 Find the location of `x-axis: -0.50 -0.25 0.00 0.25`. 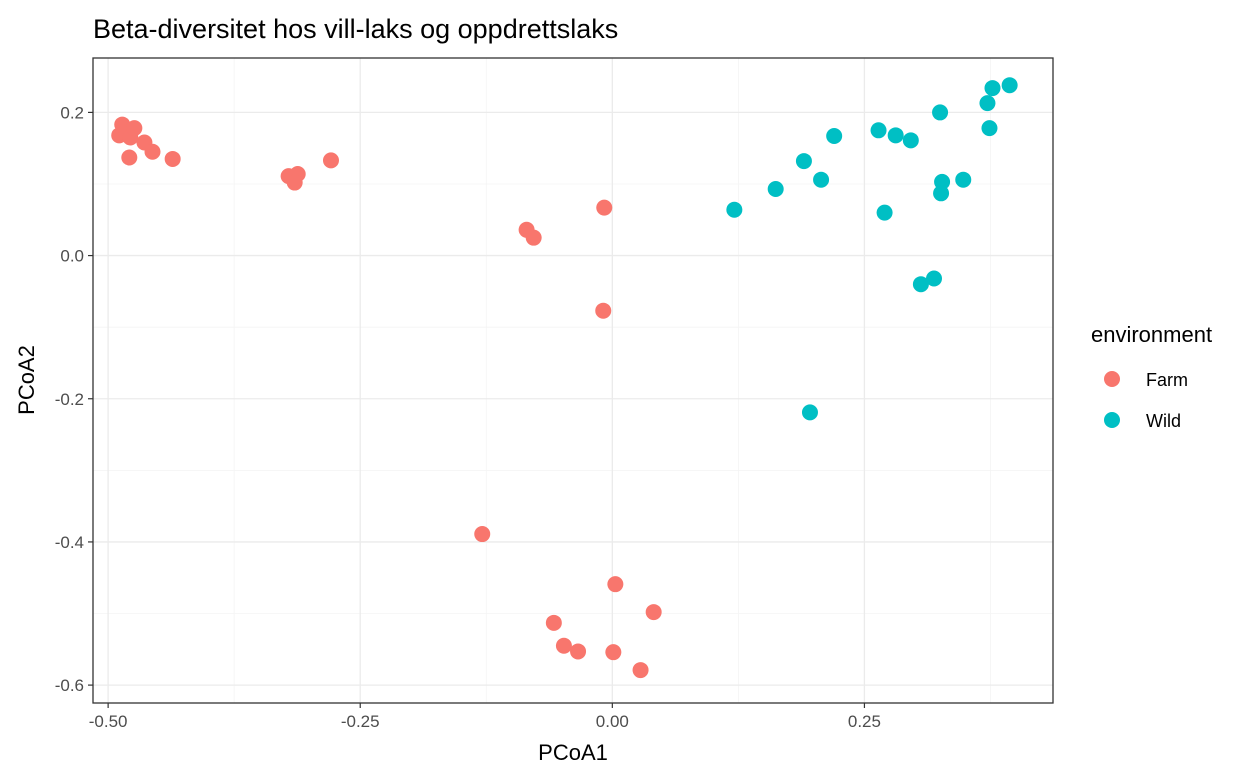

x-axis: -0.50 -0.25 0.00 0.25 is located at coordinates (485, 717).